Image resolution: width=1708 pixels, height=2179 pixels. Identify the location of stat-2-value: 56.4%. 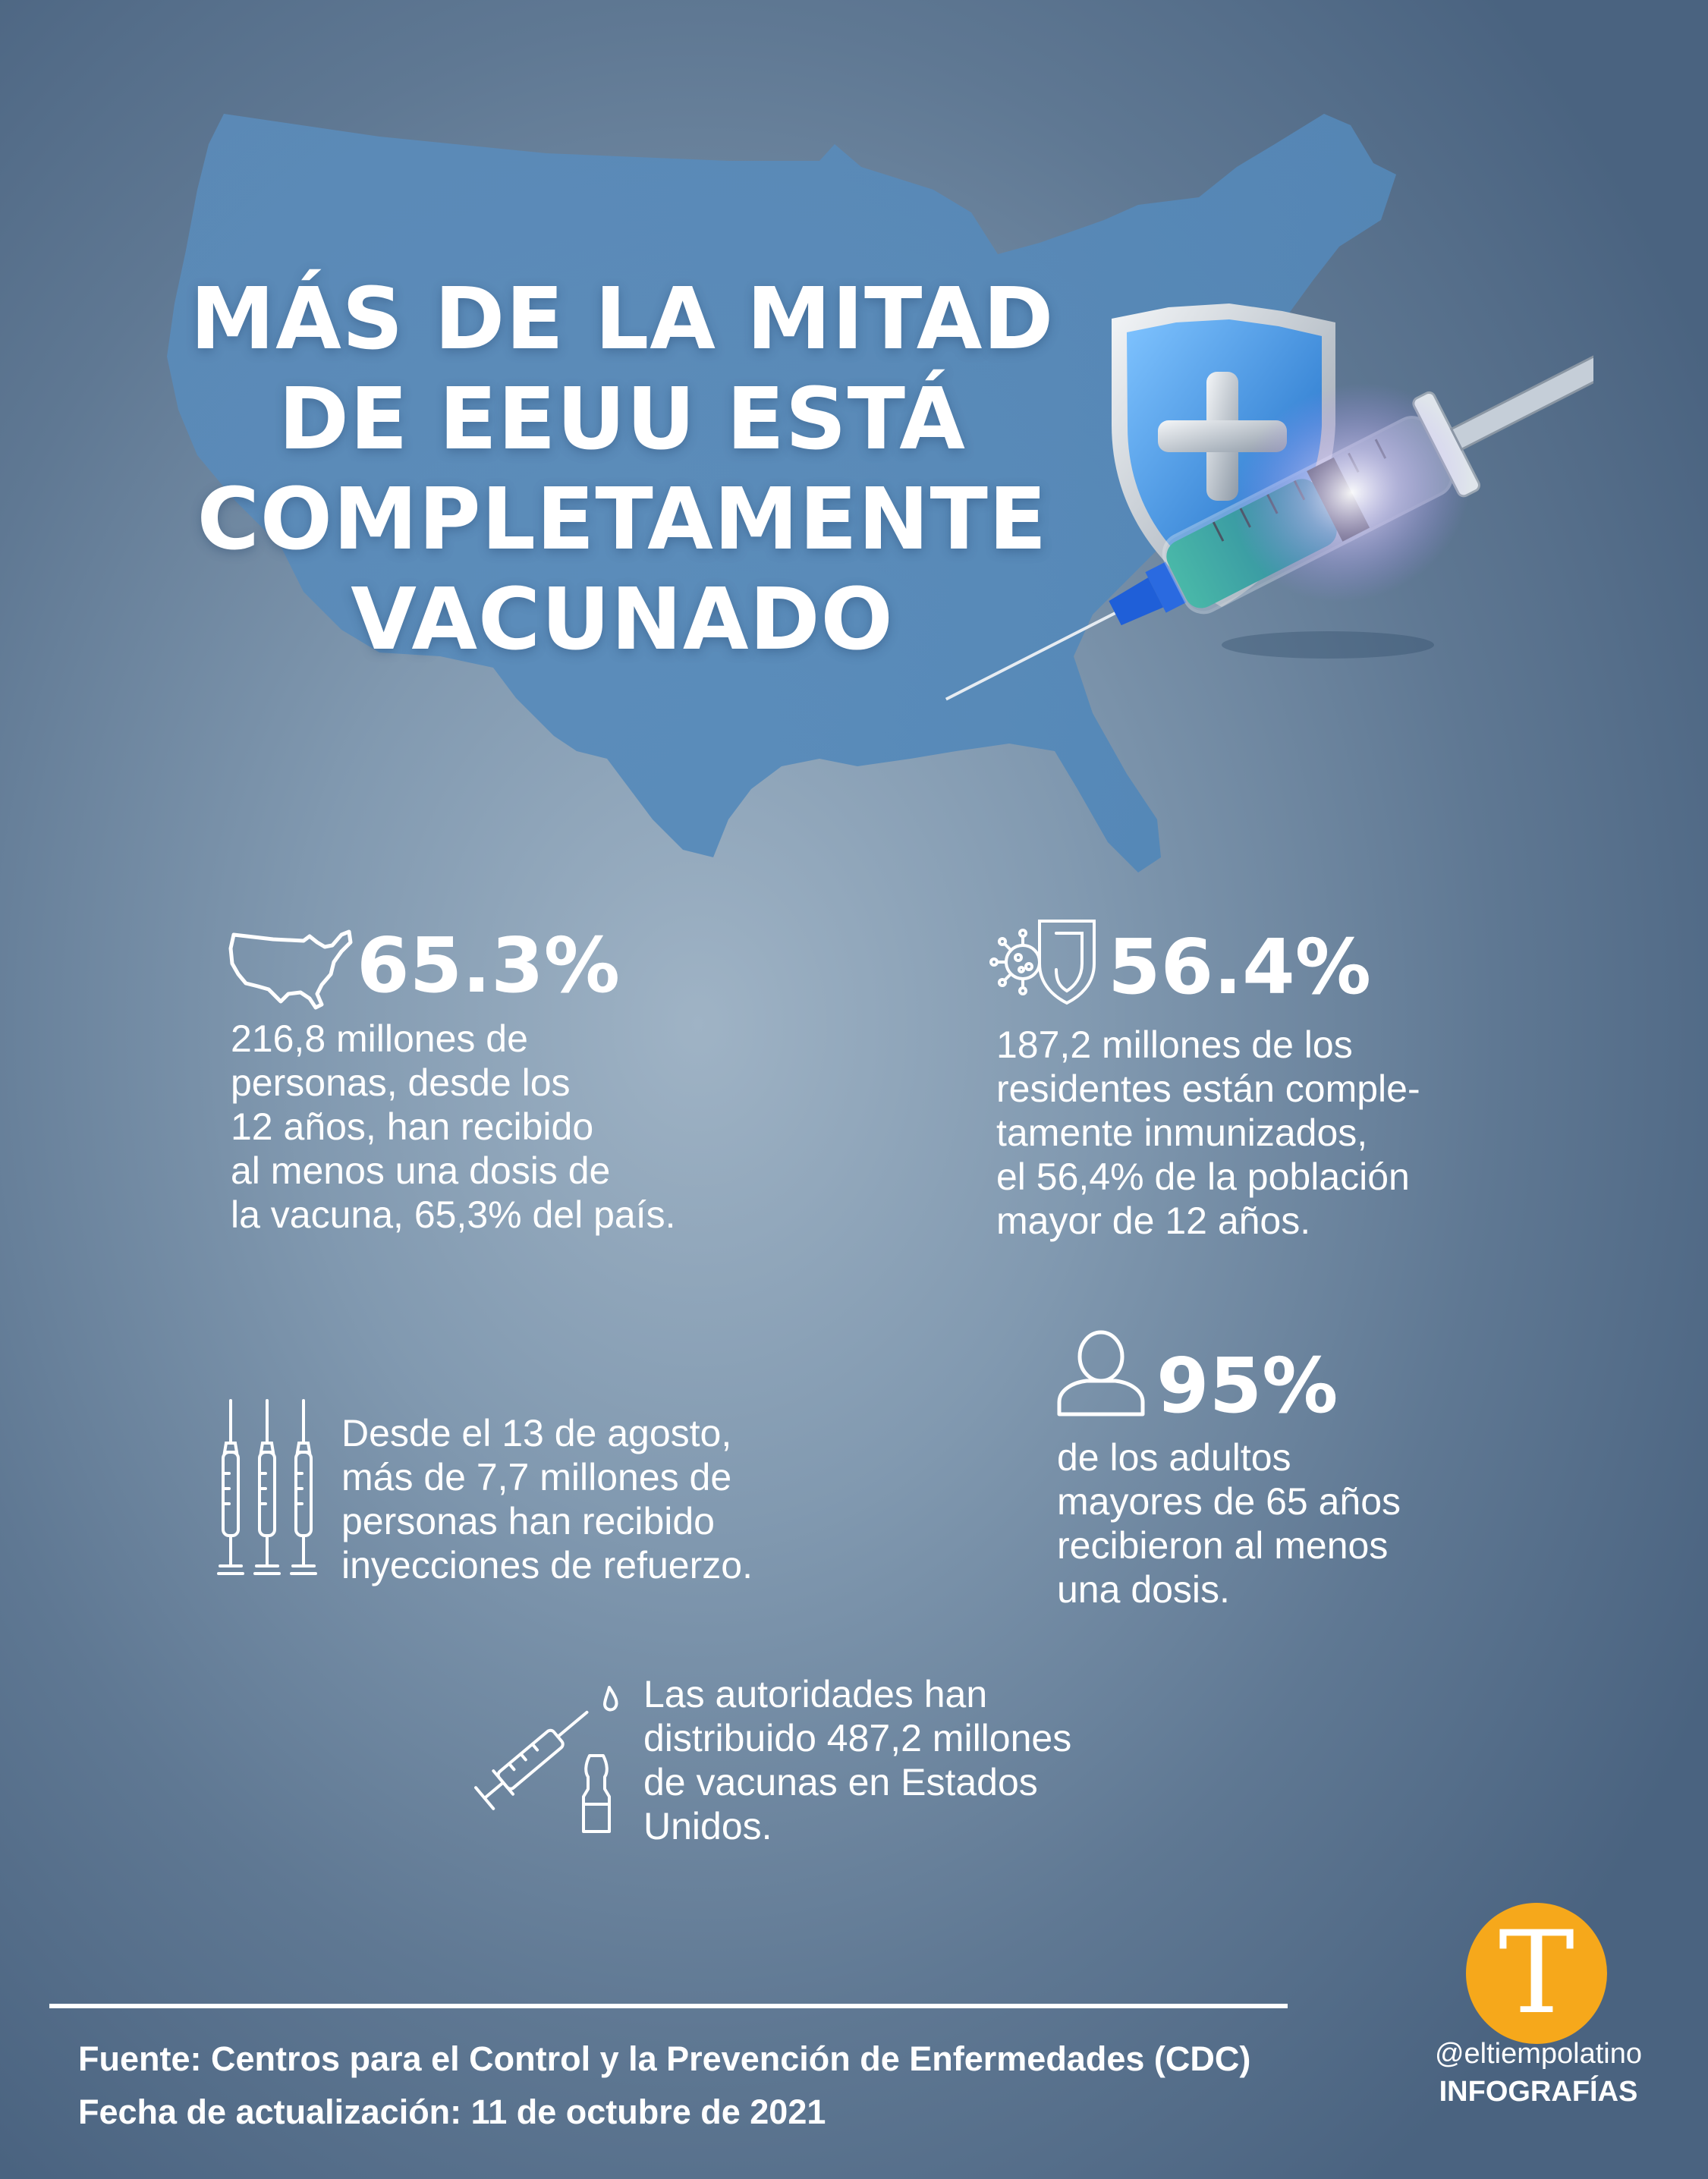
(1239, 967).